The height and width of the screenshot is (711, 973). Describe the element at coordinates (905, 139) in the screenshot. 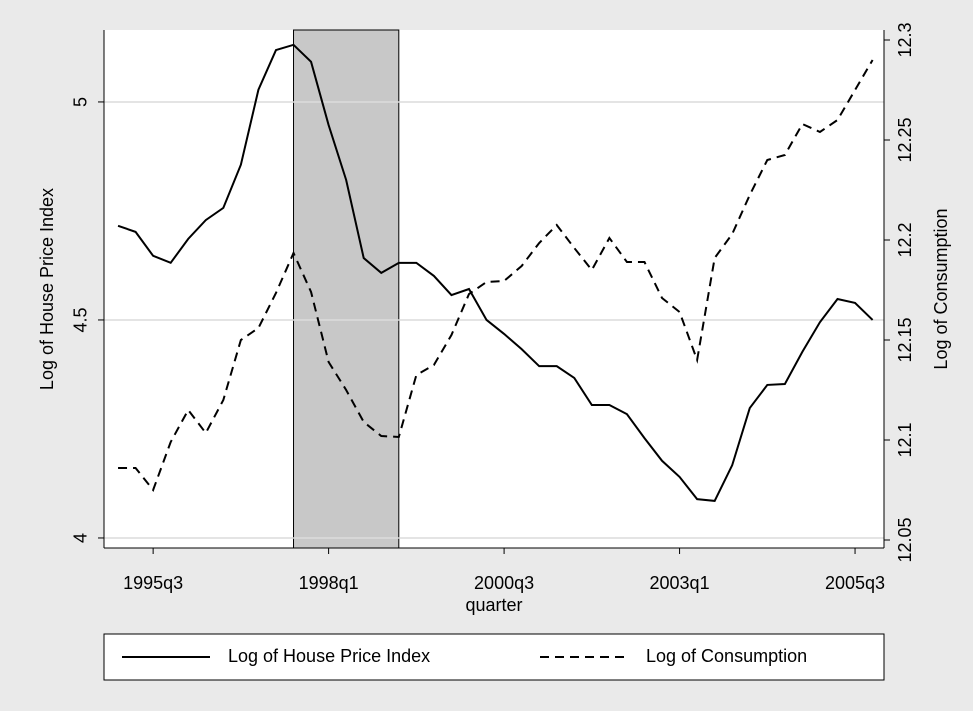

I see `y2-tick-label: 12.25` at that location.